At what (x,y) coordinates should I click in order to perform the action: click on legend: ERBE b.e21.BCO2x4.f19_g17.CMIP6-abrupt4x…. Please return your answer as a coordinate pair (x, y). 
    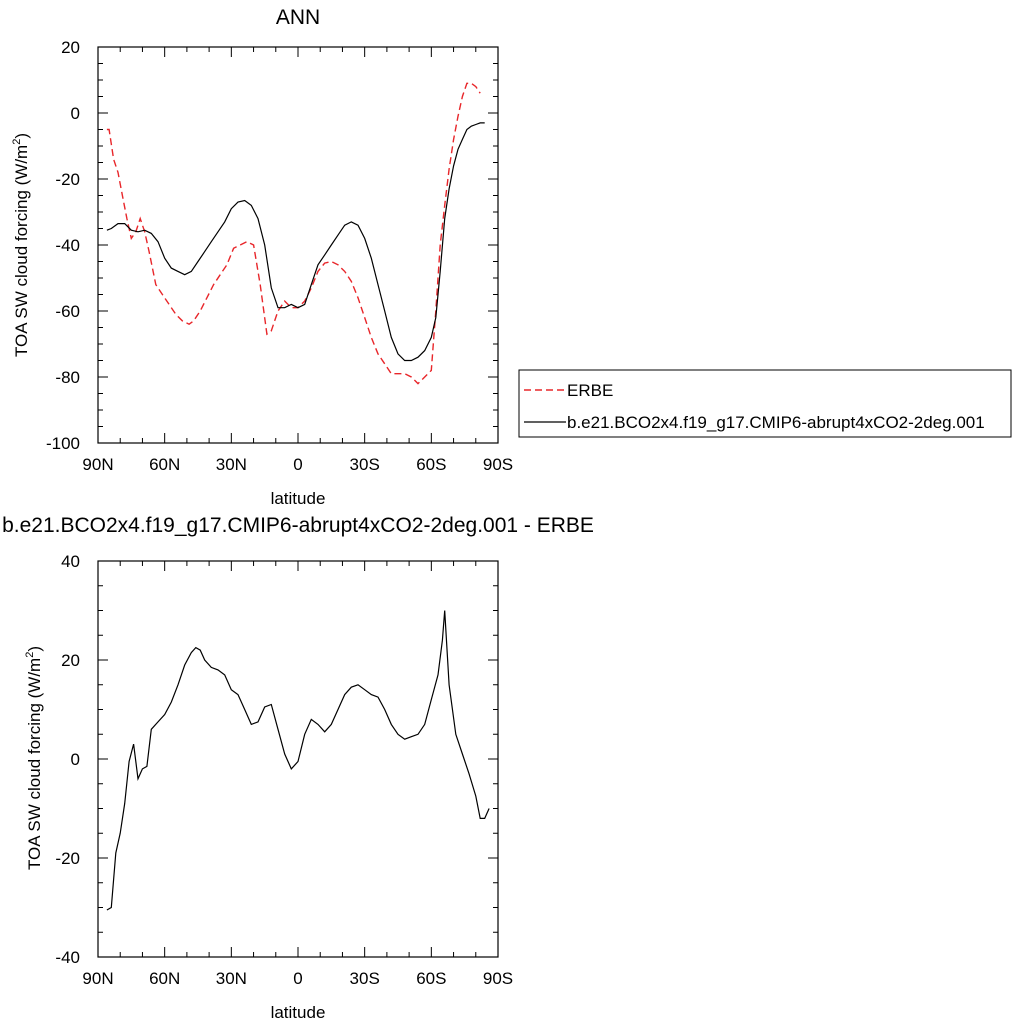
    Looking at the image, I should click on (765, 403).